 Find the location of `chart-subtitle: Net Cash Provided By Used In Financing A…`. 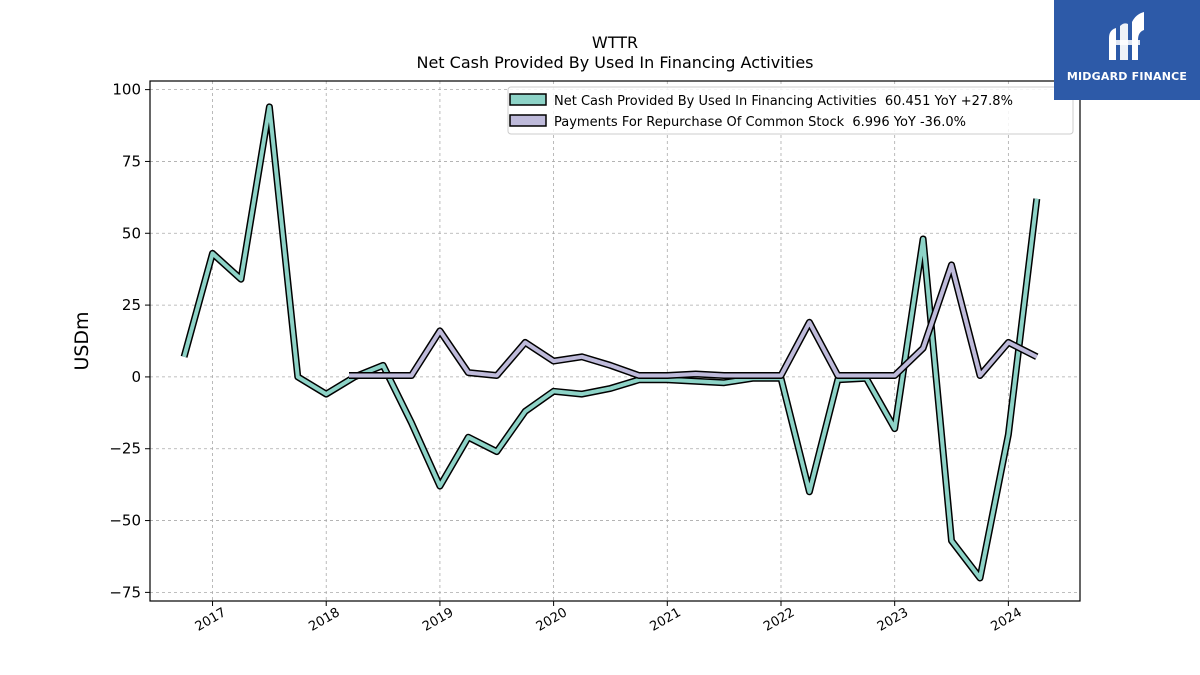

chart-subtitle: Net Cash Provided By Used In Financing A… is located at coordinates (614, 62).